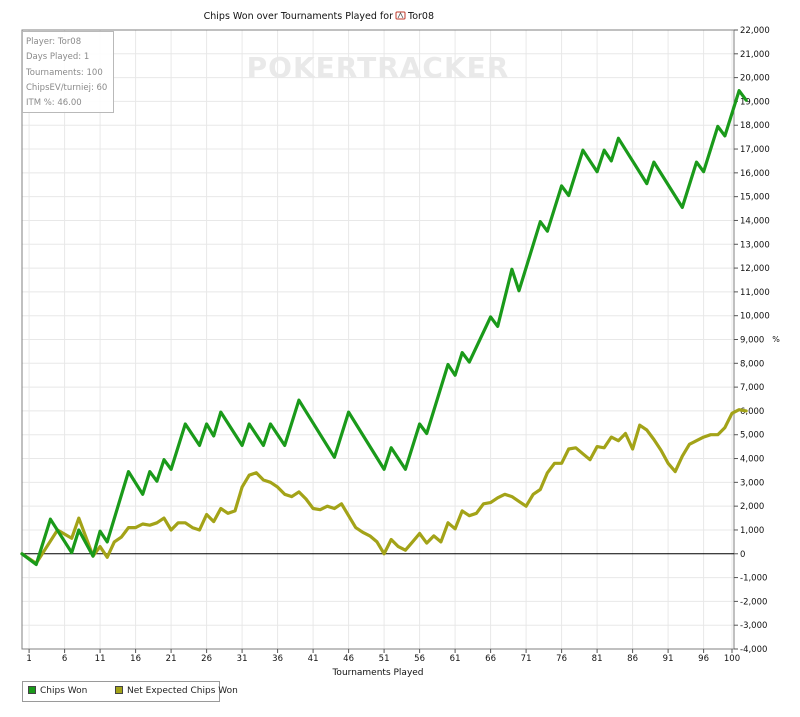 Image resolution: width=800 pixels, height=717 pixels. I want to click on y-tick-label: 14,000, so click(755, 221).